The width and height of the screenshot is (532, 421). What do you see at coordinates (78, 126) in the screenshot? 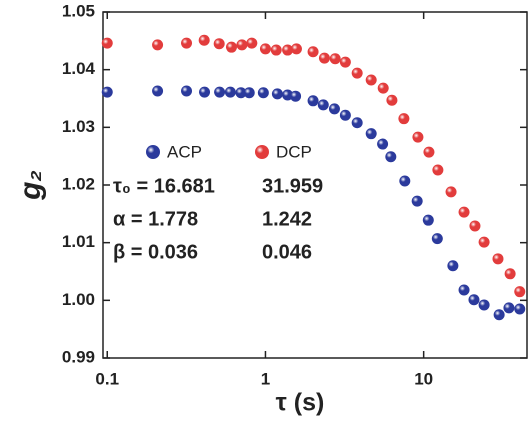
I see `y-tick-label: 1.03` at bounding box center [78, 126].